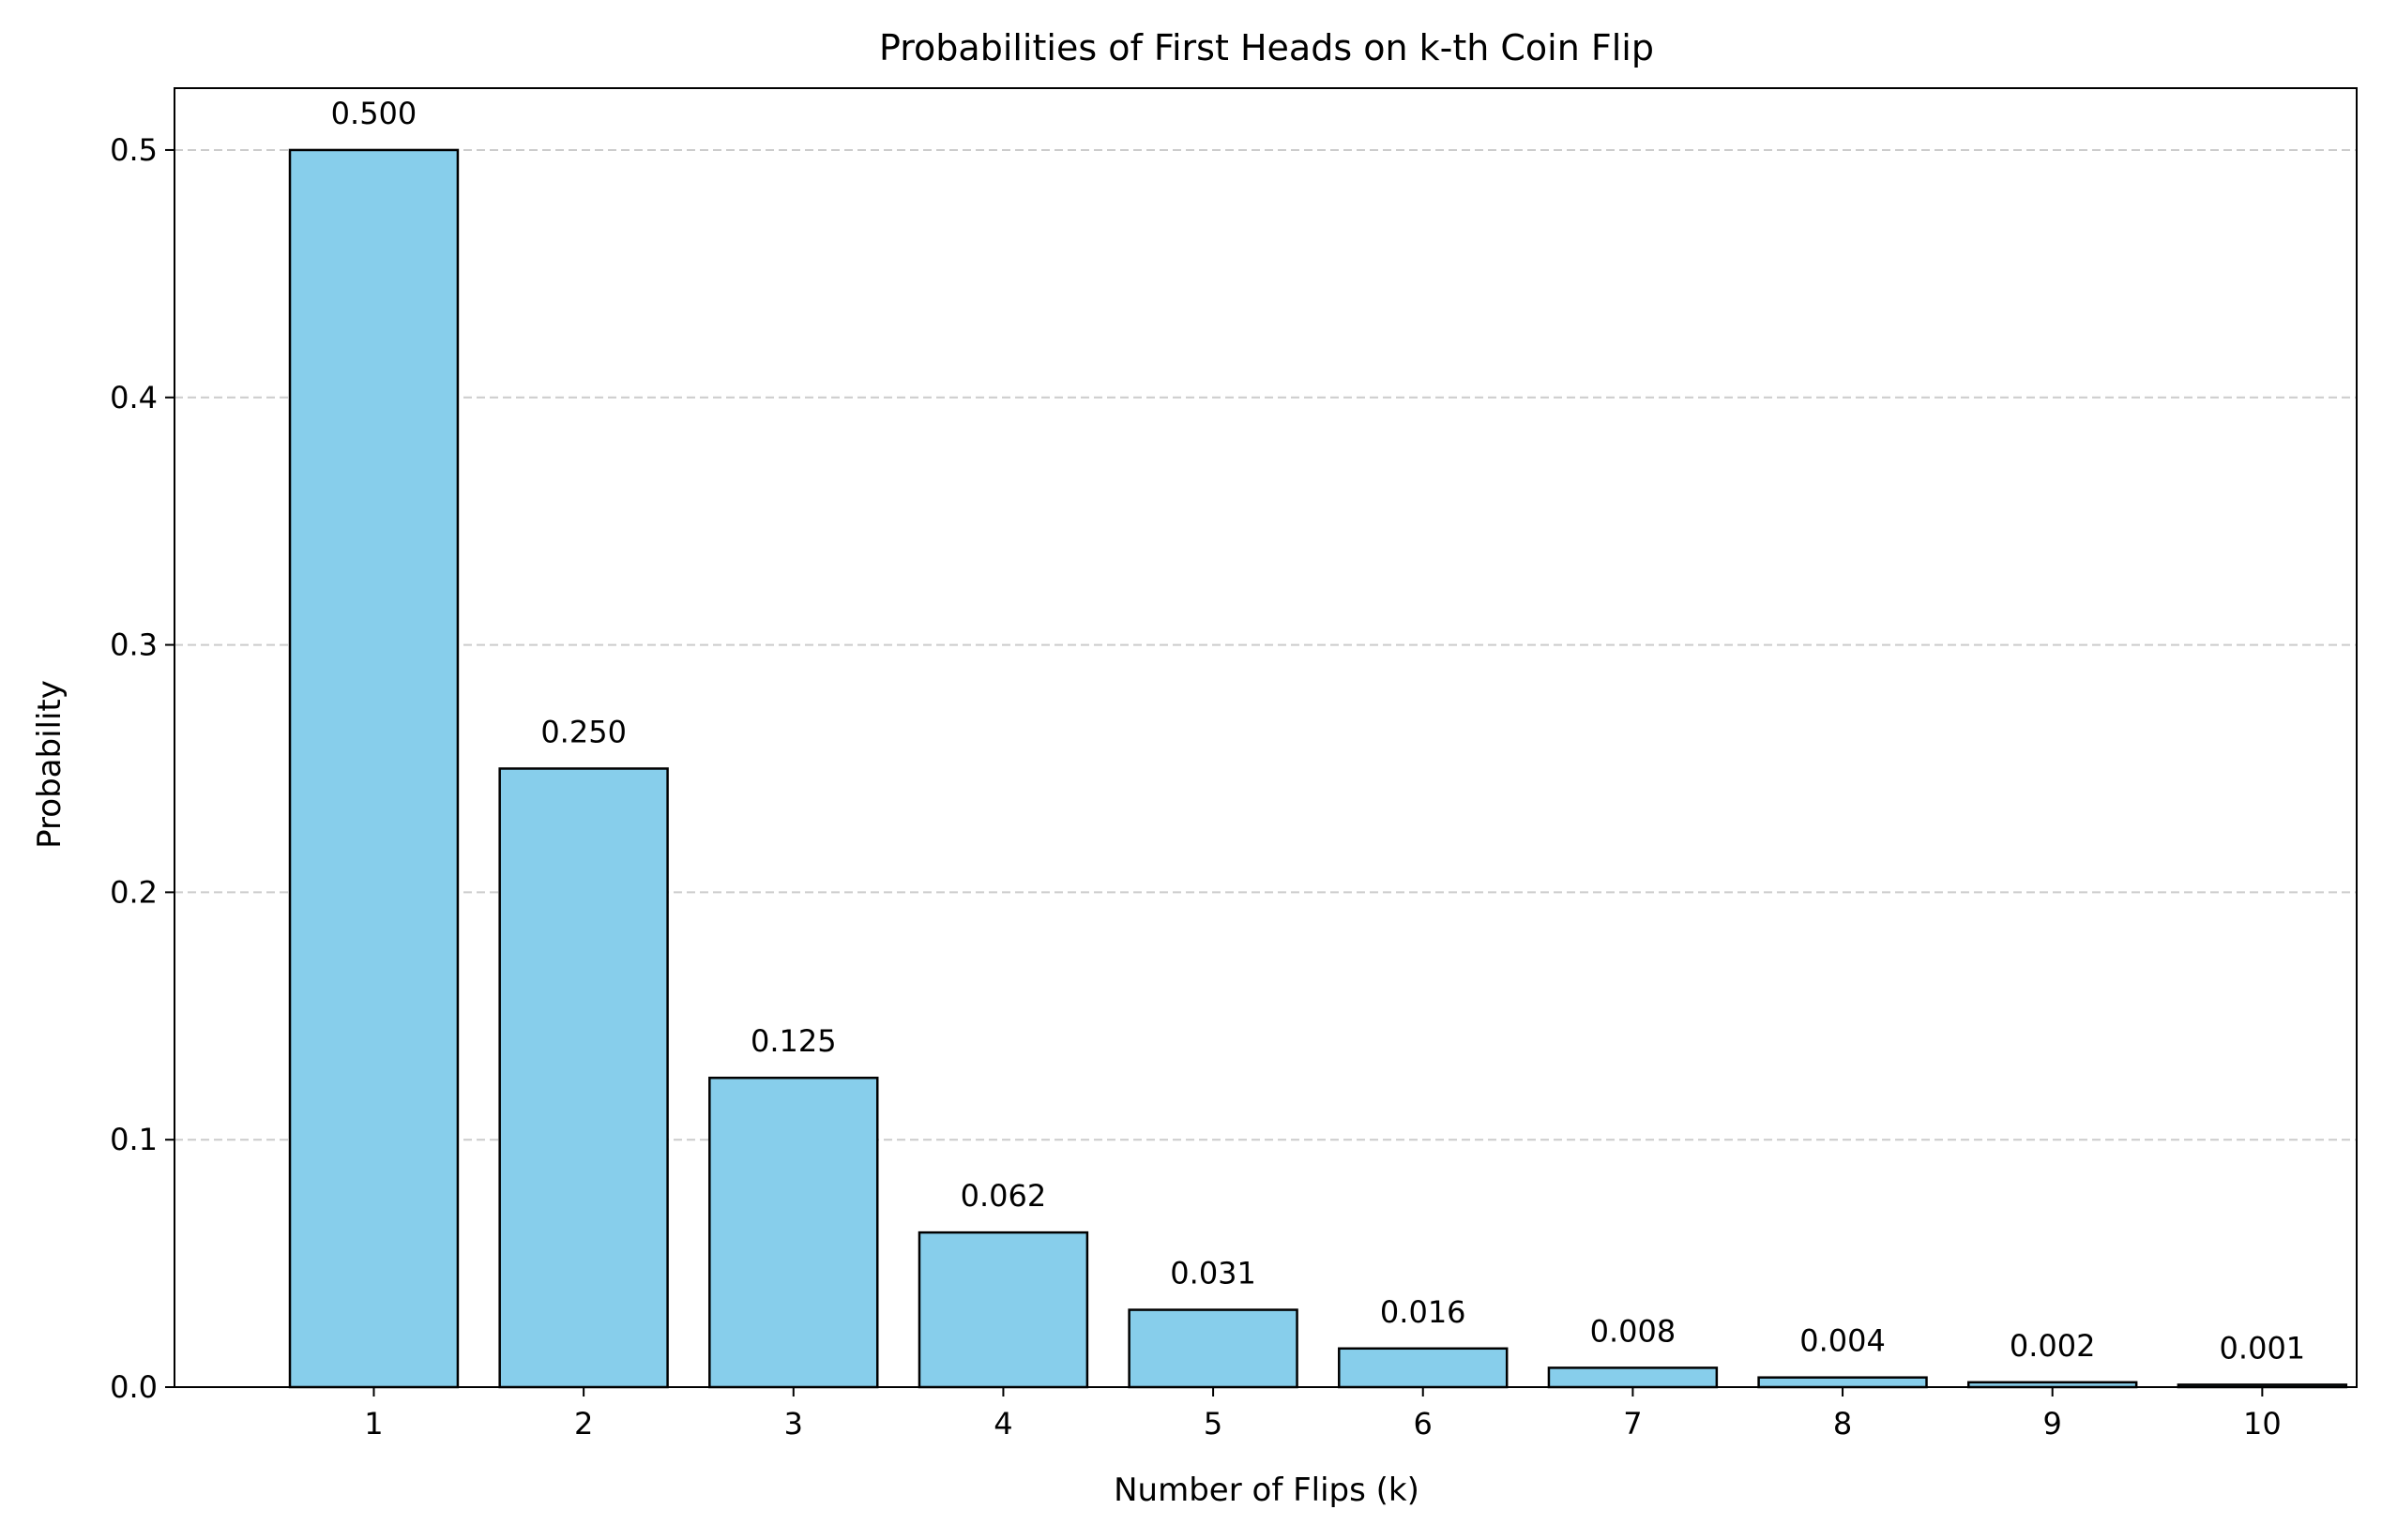 This screenshot has width=2382, height=1540. What do you see at coordinates (1213, 1424) in the screenshot?
I see `x-tick-label: 5` at bounding box center [1213, 1424].